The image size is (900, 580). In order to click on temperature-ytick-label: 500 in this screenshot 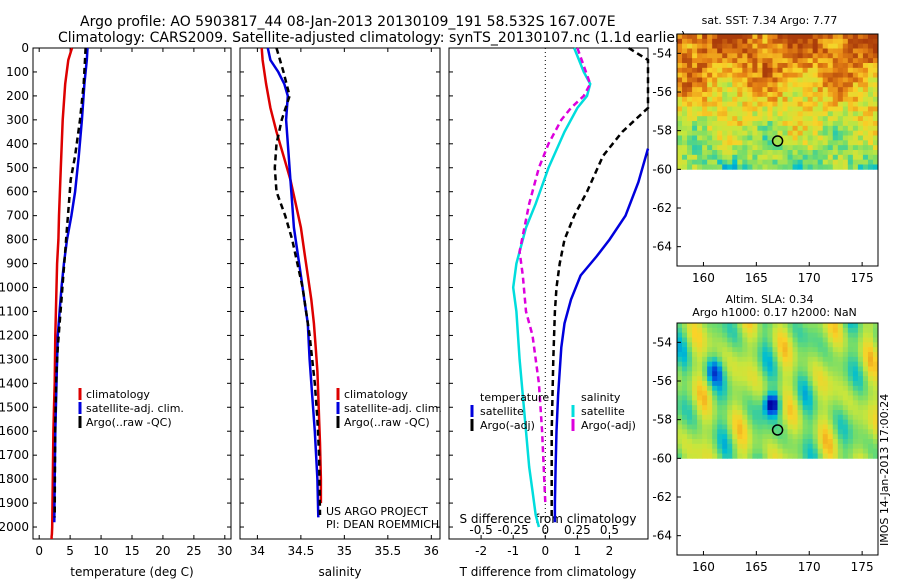, I will do `click(17, 168)`.